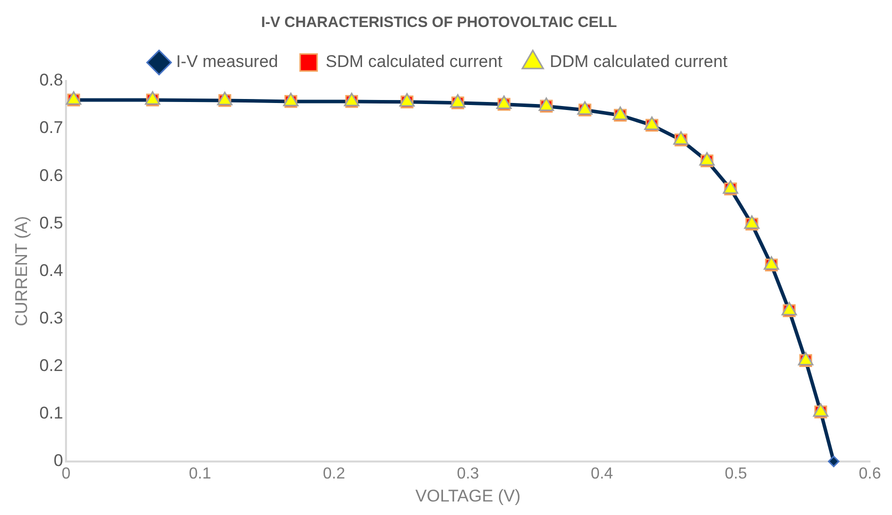 The height and width of the screenshot is (515, 892). Describe the element at coordinates (334, 473) in the screenshot. I see `x-tick-label: 0.2` at that location.